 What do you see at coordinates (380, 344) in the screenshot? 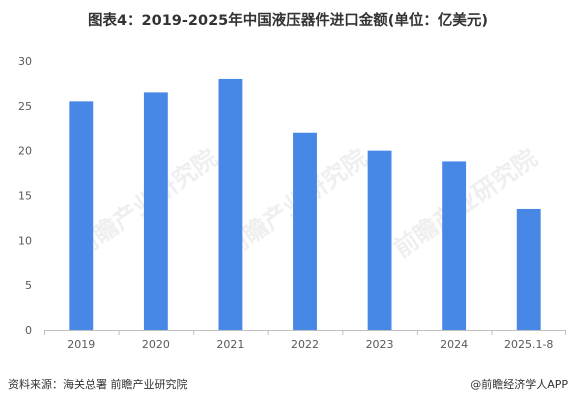
I see `x-tick-label: 2023` at bounding box center [380, 344].